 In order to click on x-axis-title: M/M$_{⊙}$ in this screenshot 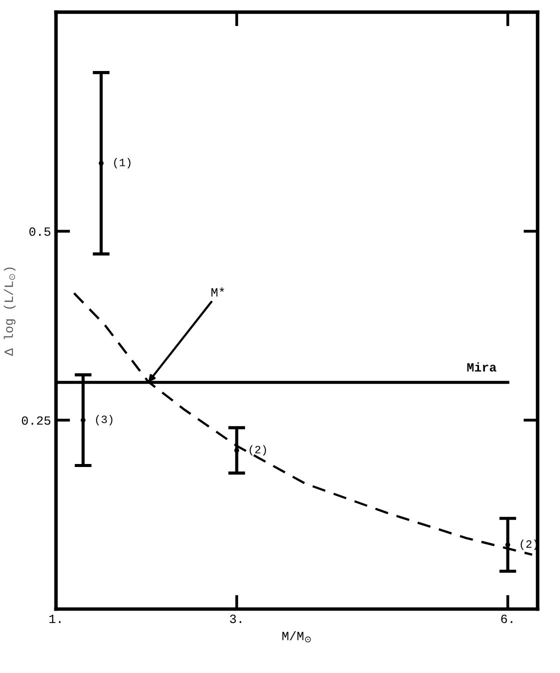, I will do `click(296, 636)`.